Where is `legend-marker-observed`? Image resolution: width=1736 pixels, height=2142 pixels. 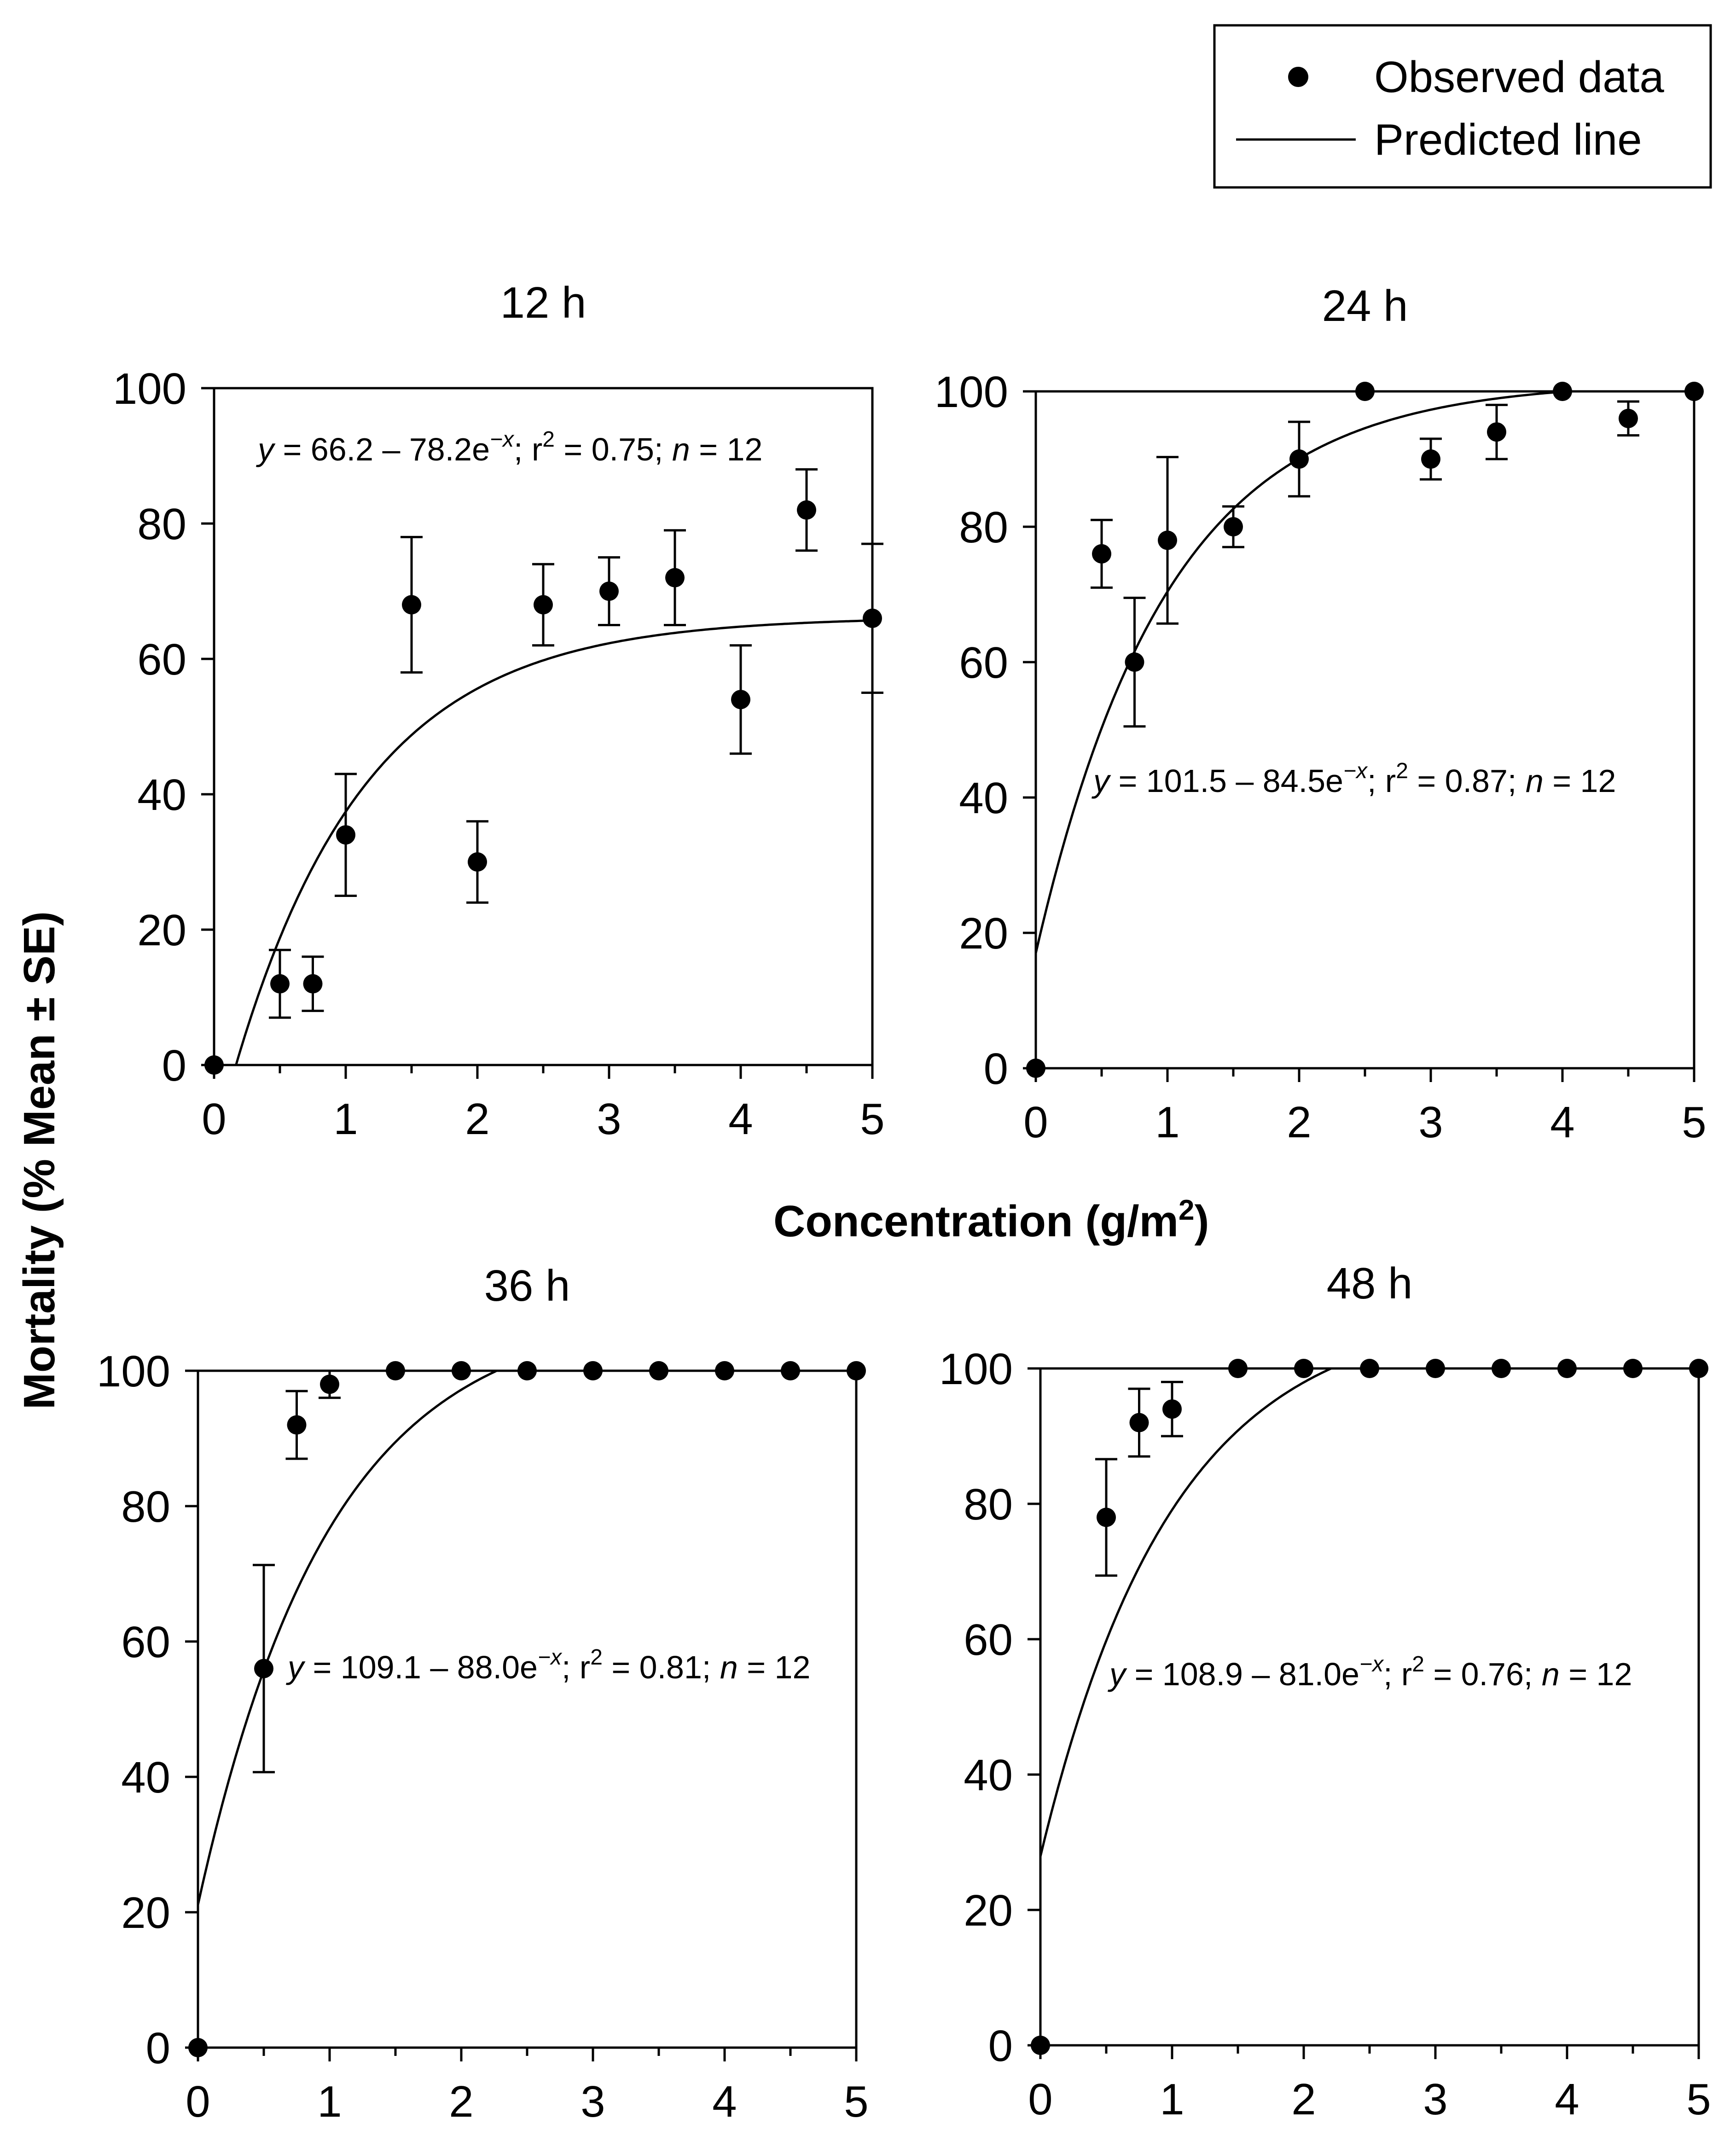
legend-marker-observed is located at coordinates (1298, 77).